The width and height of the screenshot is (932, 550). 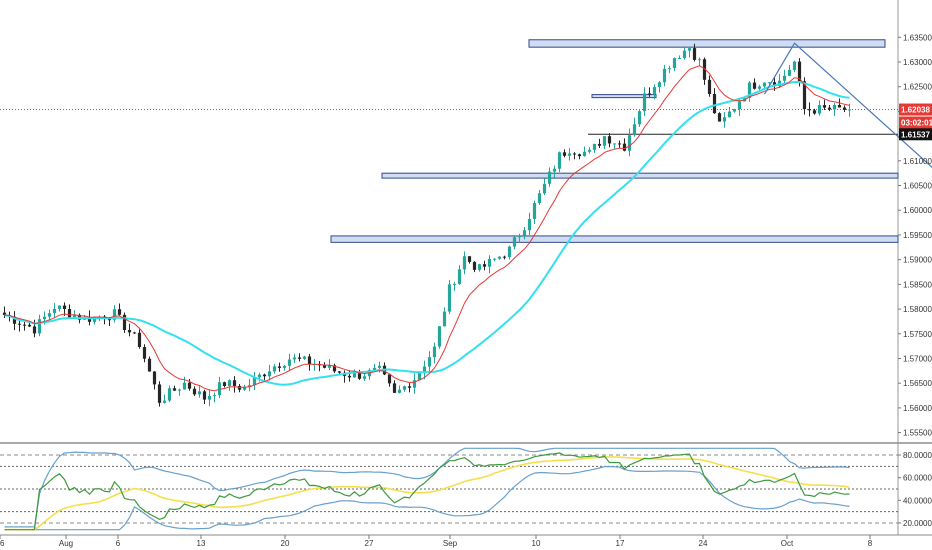 What do you see at coordinates (847, 130) in the screenshot?
I see `projection-path` at bounding box center [847, 130].